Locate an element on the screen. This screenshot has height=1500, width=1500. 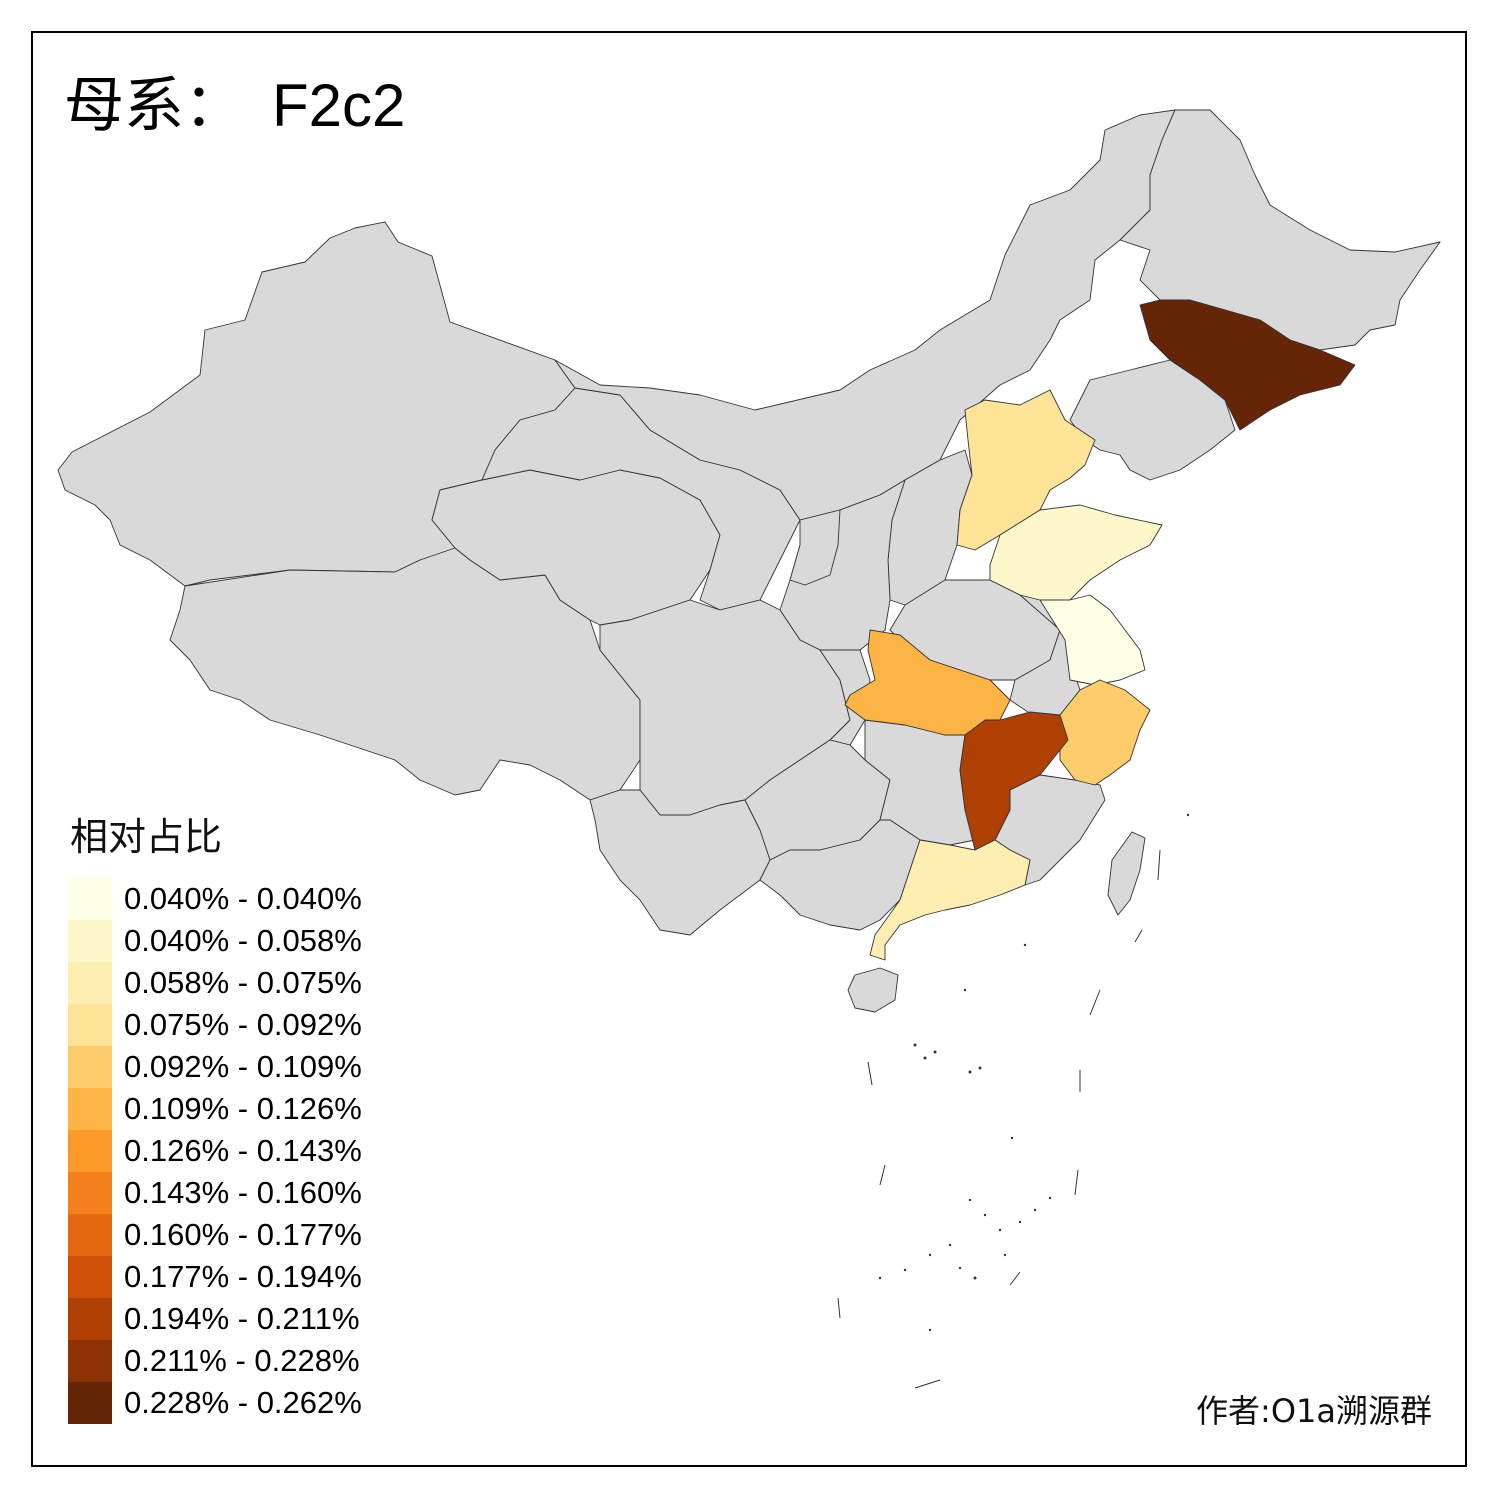
south-sea-islands is located at coordinates (999, 1119).